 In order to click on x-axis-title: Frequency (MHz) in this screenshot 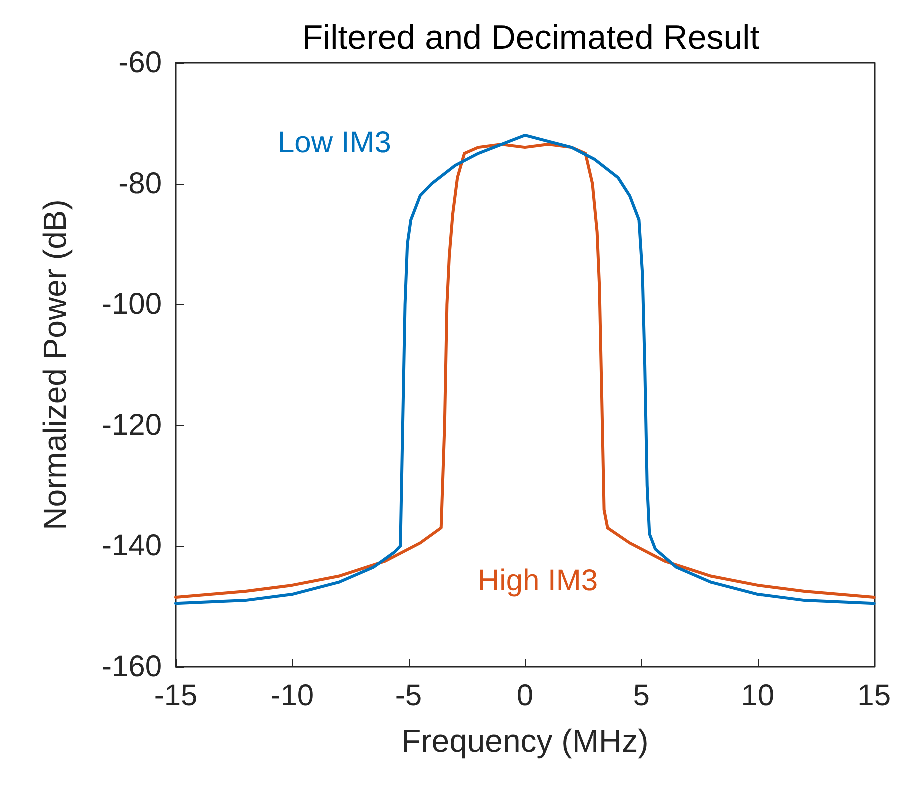, I will do `click(525, 741)`.